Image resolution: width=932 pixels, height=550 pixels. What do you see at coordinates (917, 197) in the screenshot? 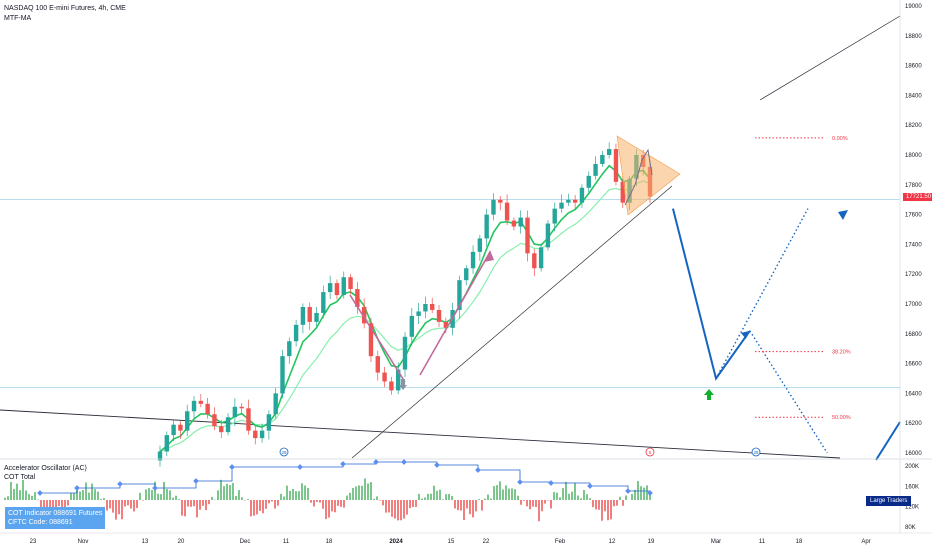
I see `last-price-tag: 17721.50` at bounding box center [917, 197].